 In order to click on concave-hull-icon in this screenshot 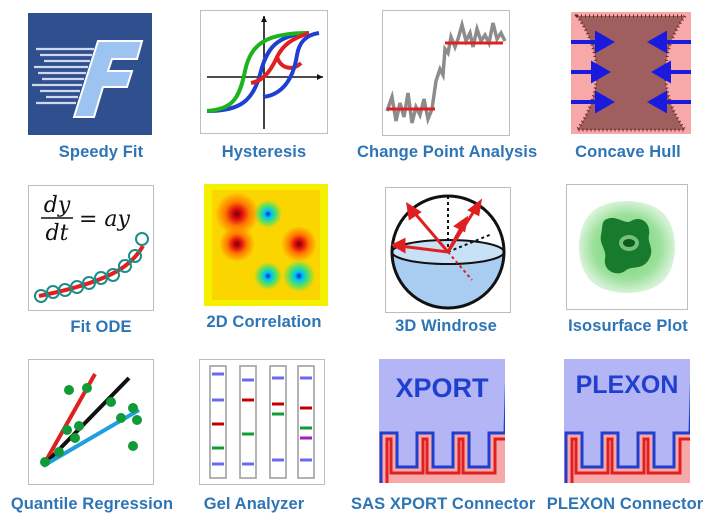, I will do `click(631, 73)`.